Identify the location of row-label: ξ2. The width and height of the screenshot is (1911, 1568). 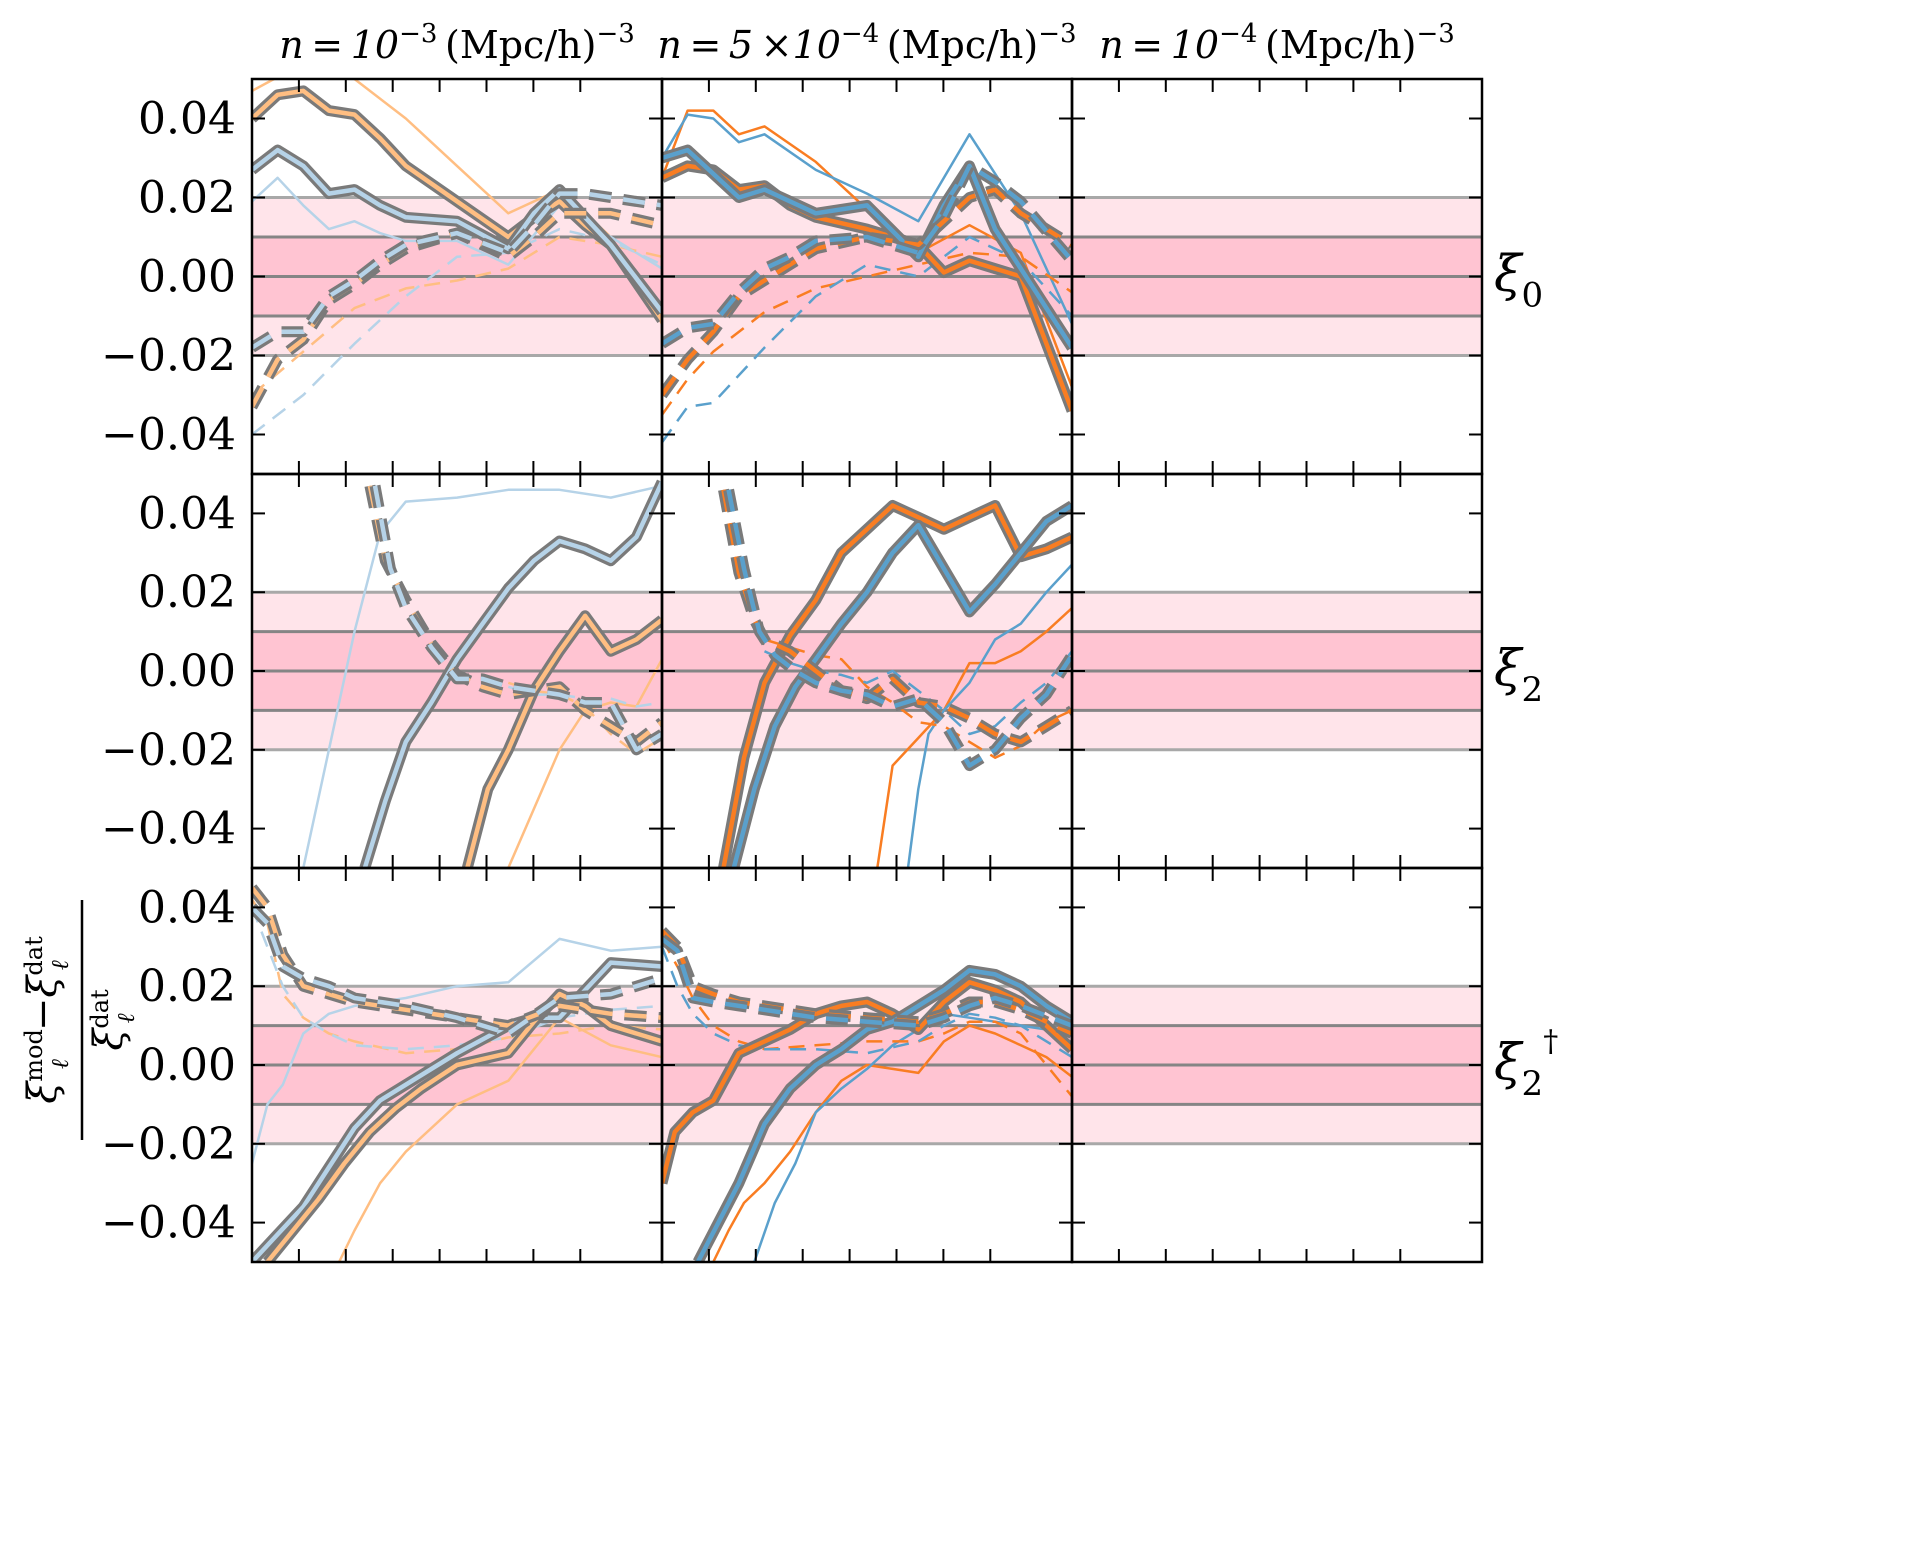
(1518, 674).